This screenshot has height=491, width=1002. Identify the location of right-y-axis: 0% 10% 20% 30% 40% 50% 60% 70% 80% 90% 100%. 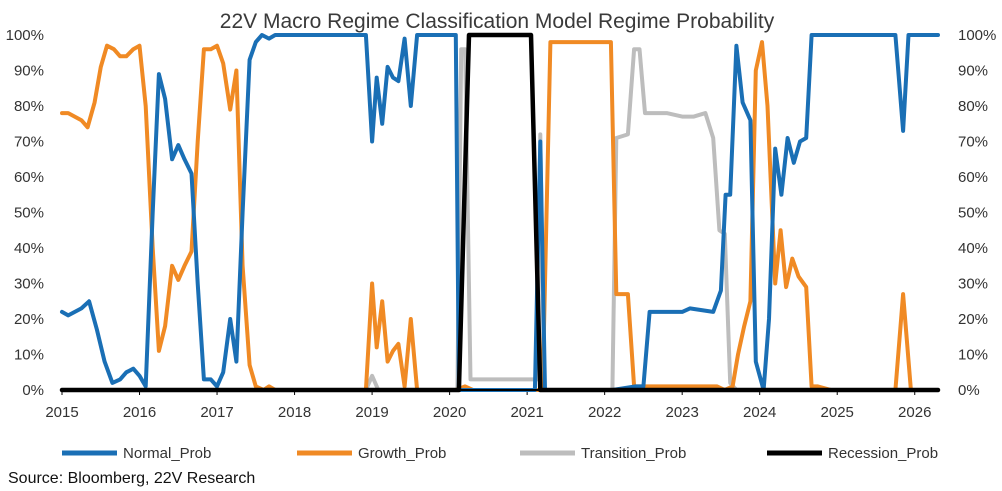
(977, 213).